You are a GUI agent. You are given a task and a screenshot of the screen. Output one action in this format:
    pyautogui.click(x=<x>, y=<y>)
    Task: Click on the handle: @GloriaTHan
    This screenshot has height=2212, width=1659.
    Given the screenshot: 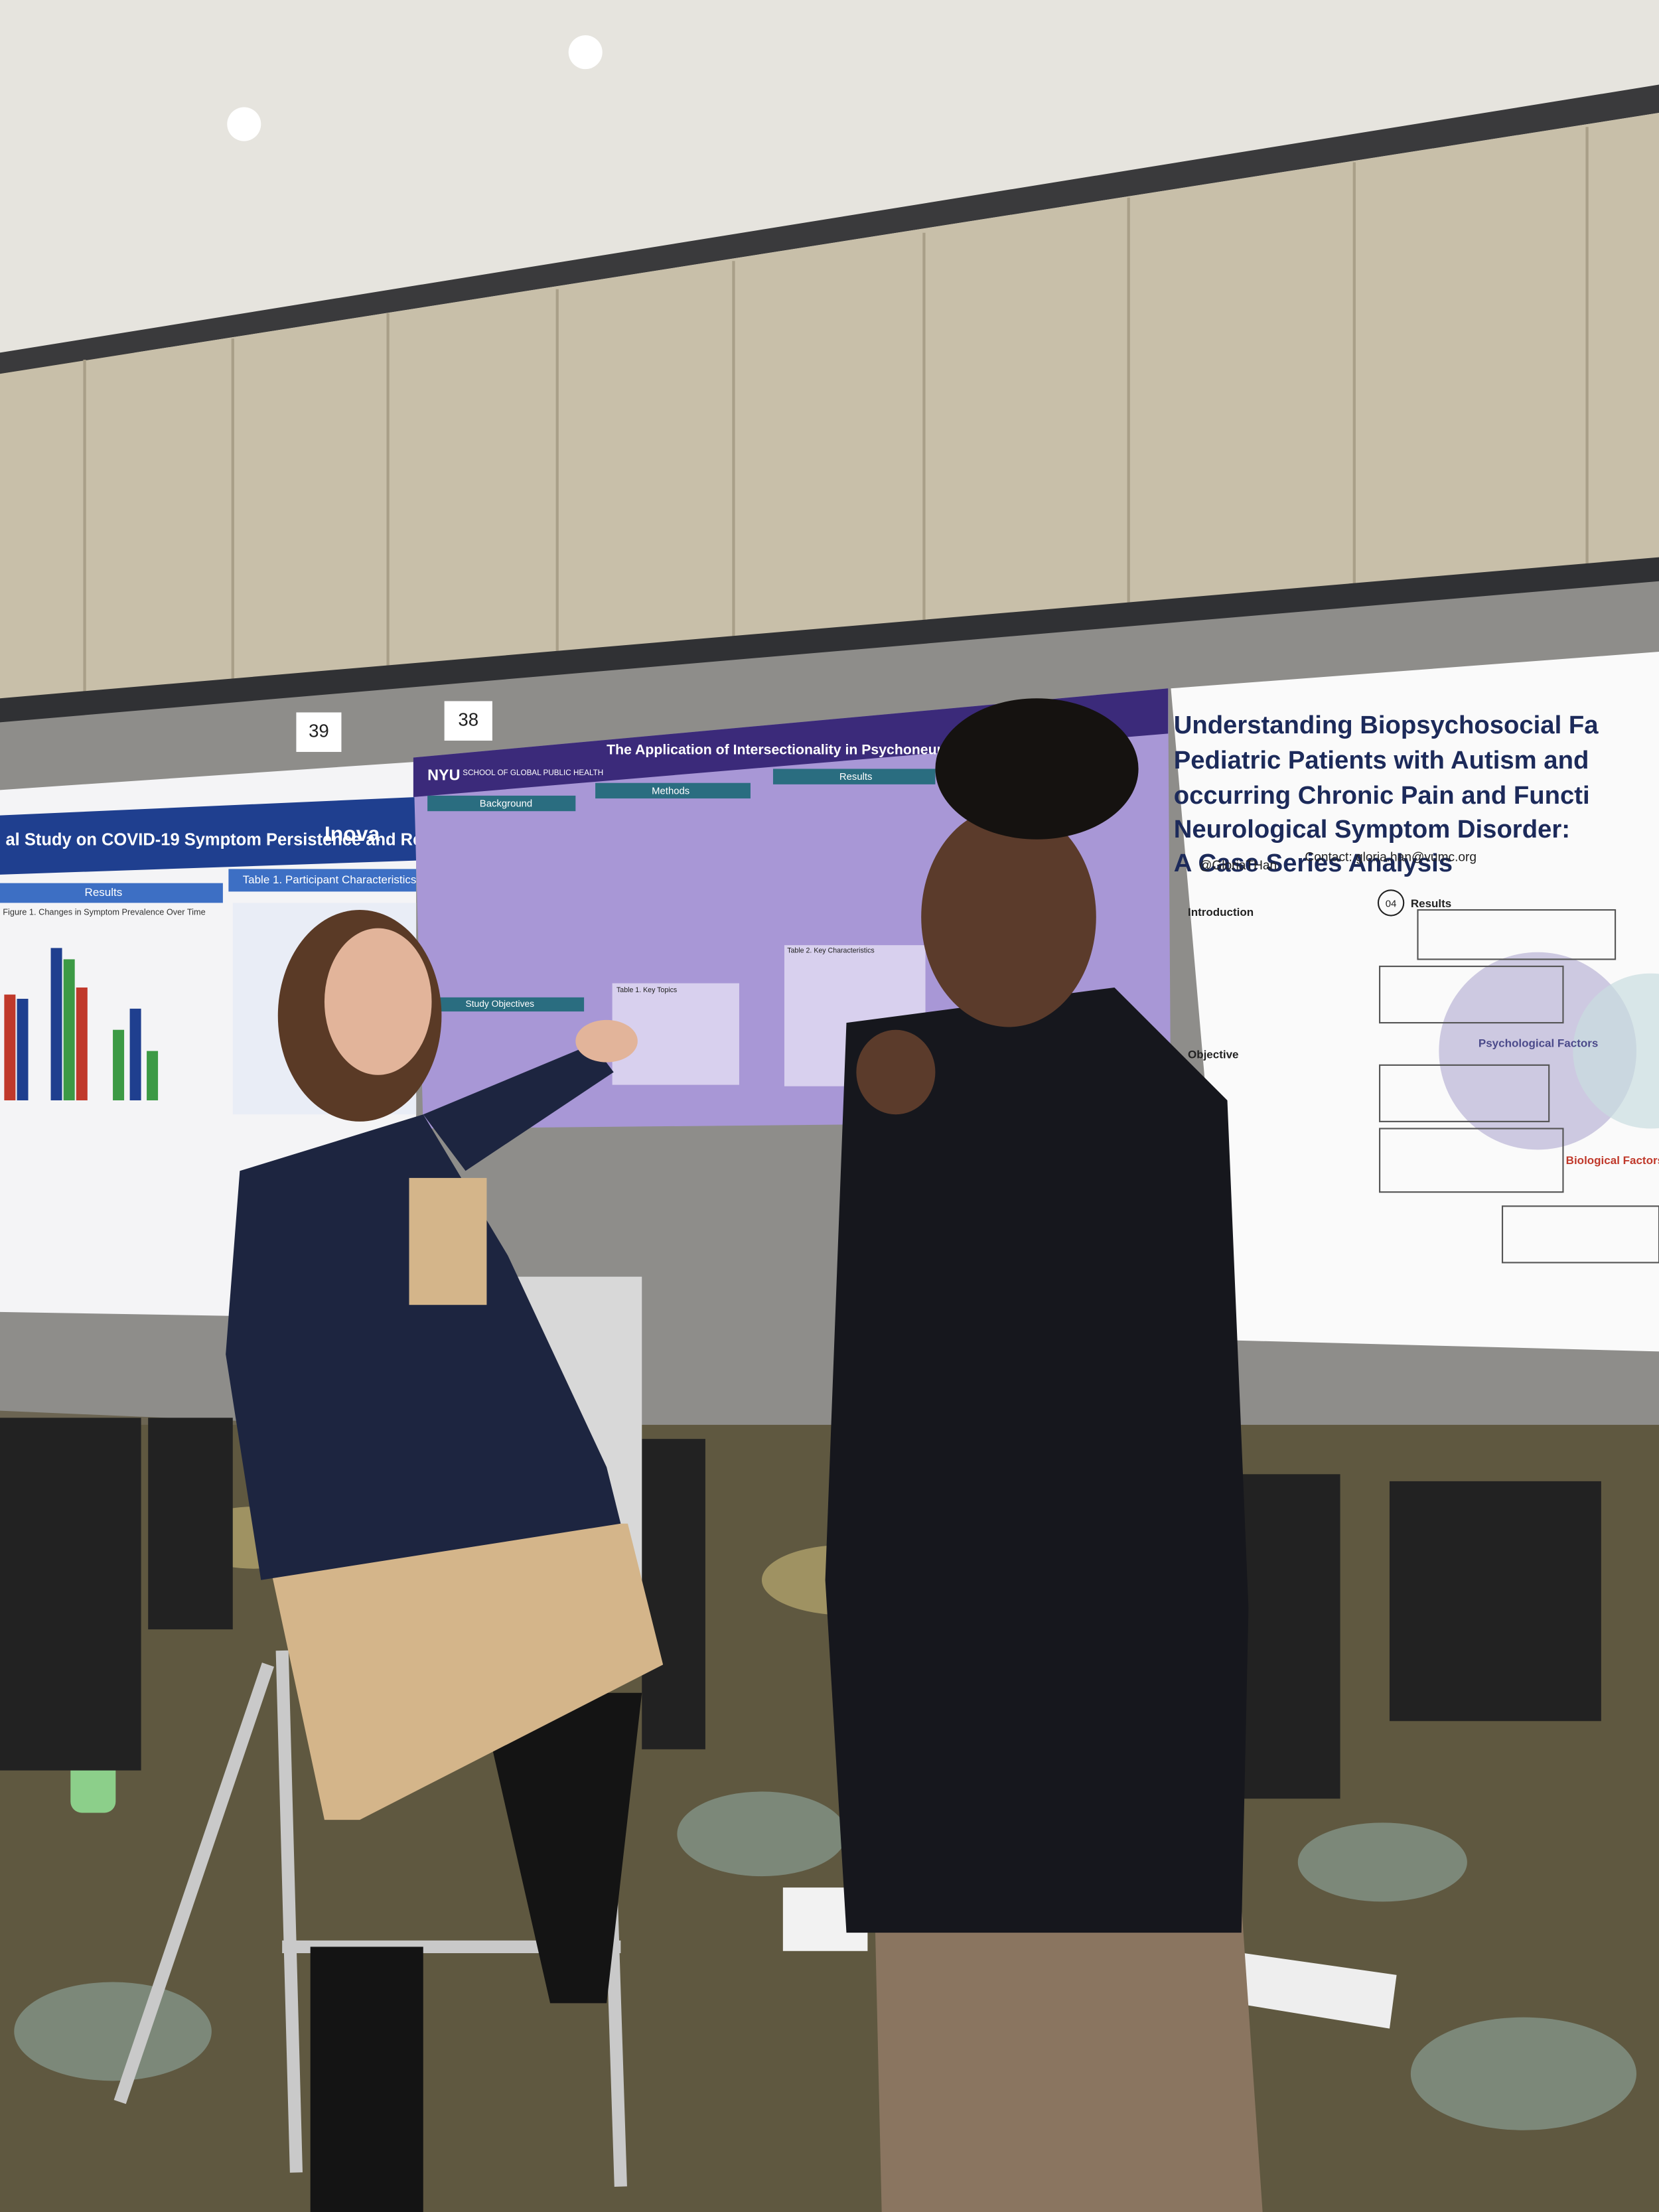 What is the action you would take?
    pyautogui.click(x=1238, y=866)
    